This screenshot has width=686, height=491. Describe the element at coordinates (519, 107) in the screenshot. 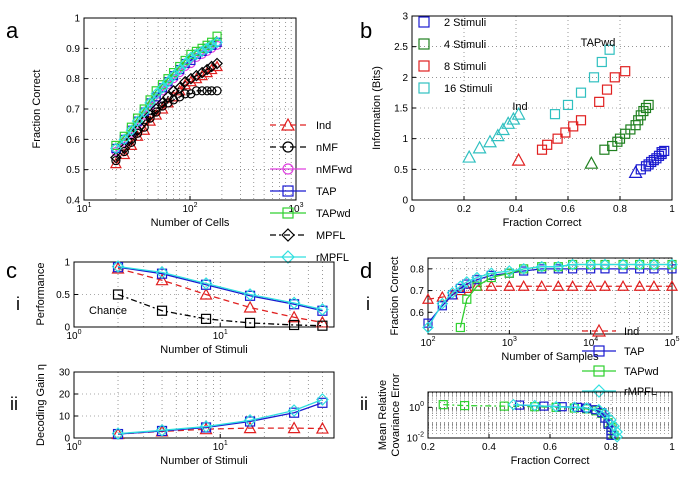

I see `b-annotation-ind: Ind` at that location.